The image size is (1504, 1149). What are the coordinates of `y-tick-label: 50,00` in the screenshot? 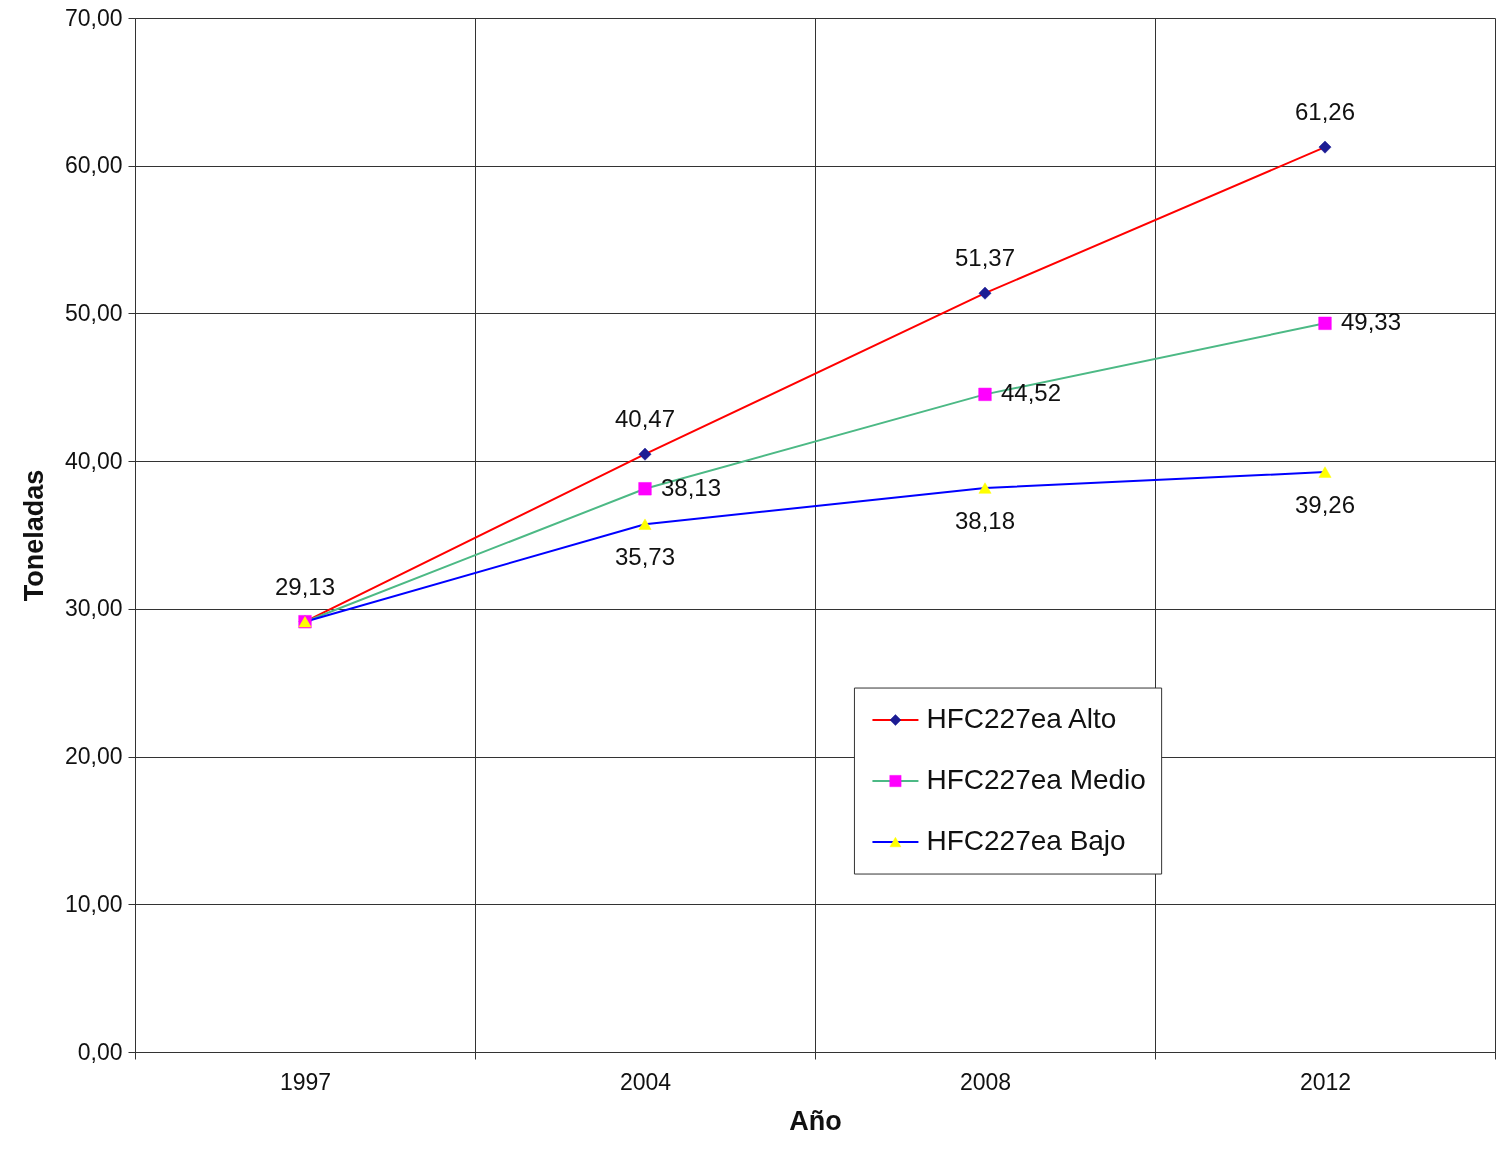 It's located at (93, 312).